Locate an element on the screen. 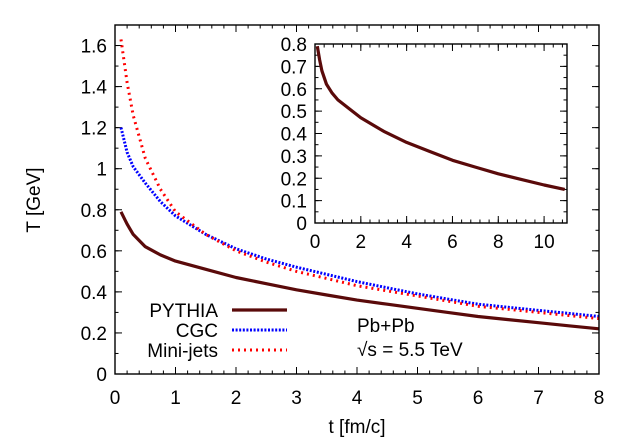  legend-item-mini-jets: Mini-jets is located at coordinates (217, 351).